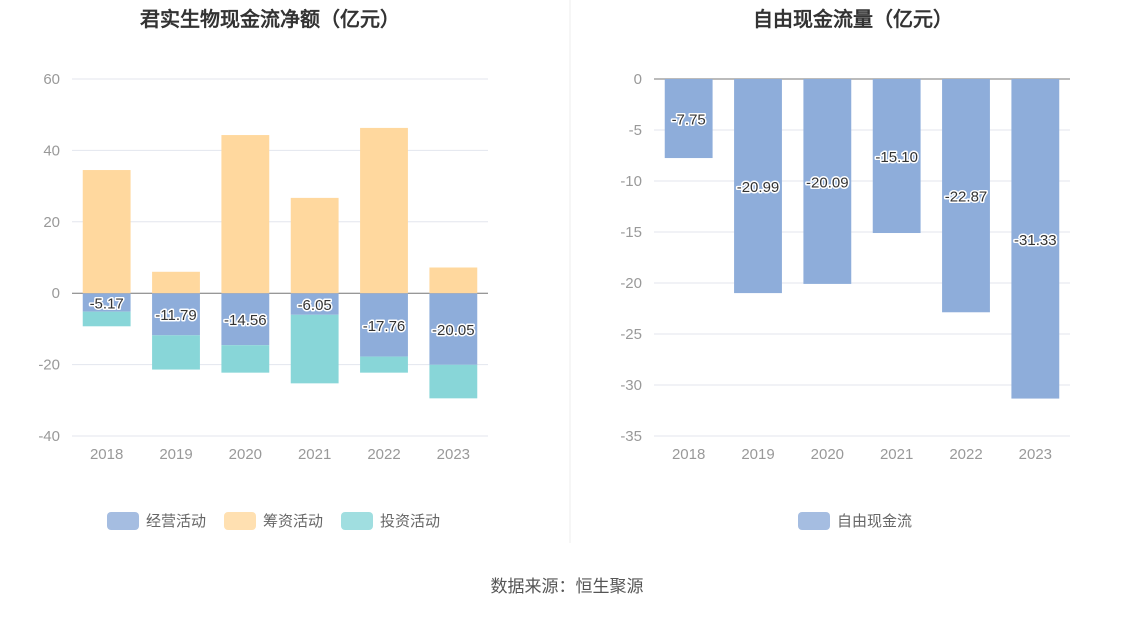 The image size is (1134, 617). I want to click on data-label: -15.10, so click(896, 157).